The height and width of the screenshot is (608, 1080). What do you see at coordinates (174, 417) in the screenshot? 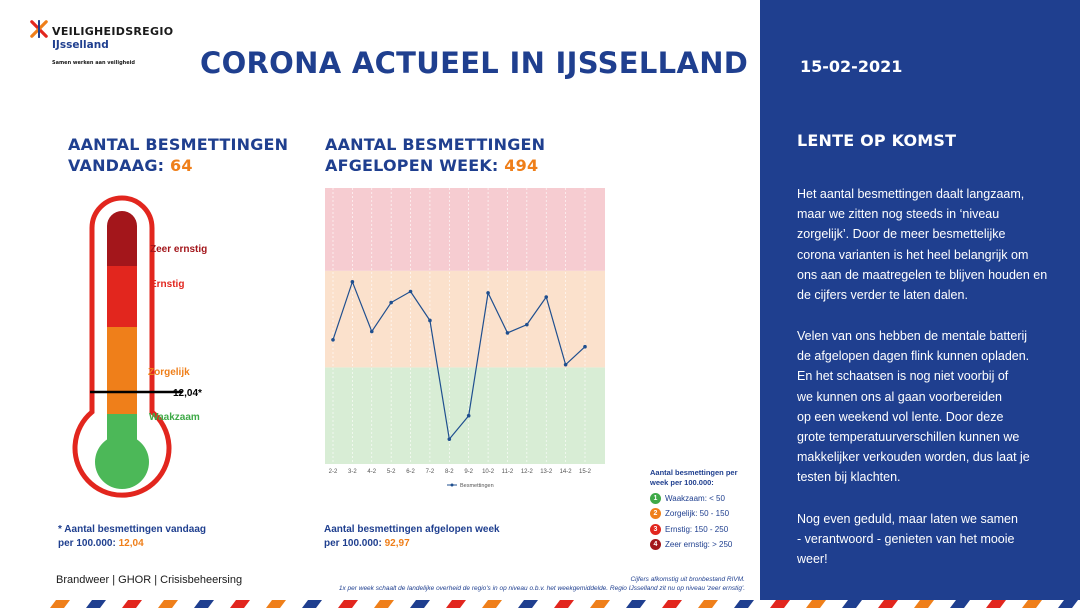
I see `level-label-waakzaam: Waakzaam` at bounding box center [174, 417].